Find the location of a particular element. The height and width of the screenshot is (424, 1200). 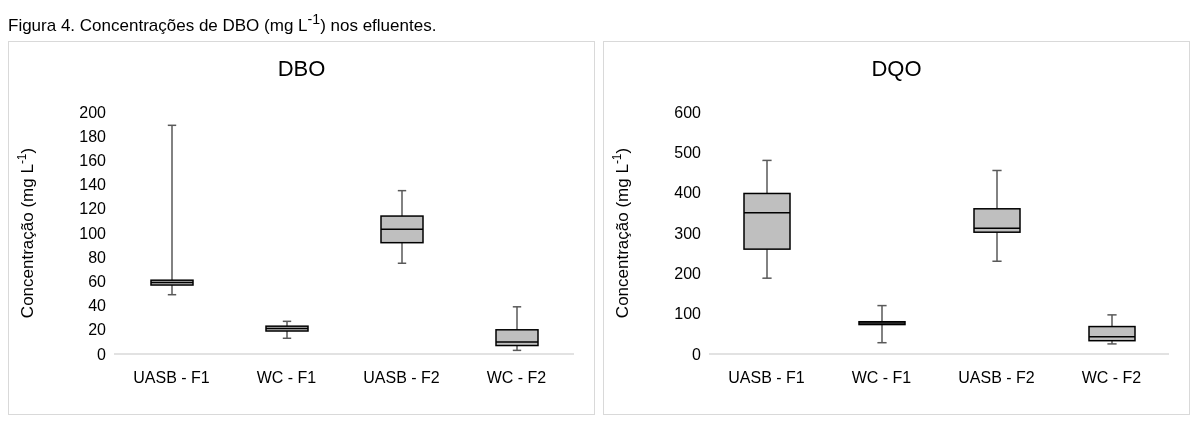

y-tick-label: 180 is located at coordinates (93, 136).